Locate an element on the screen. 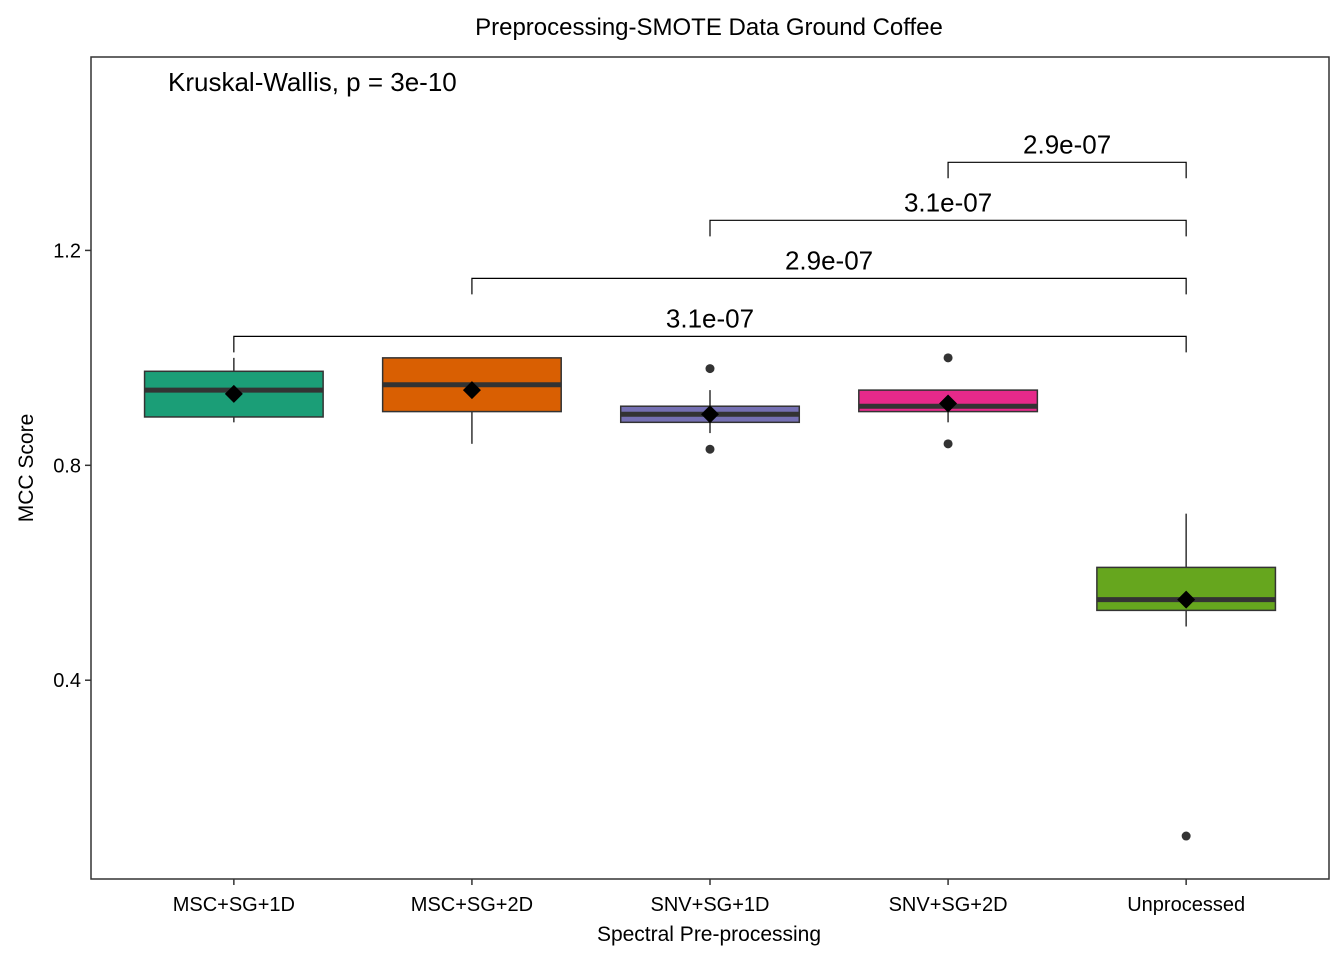 The width and height of the screenshot is (1344, 960). box-msc-sg-1d is located at coordinates (233, 390).